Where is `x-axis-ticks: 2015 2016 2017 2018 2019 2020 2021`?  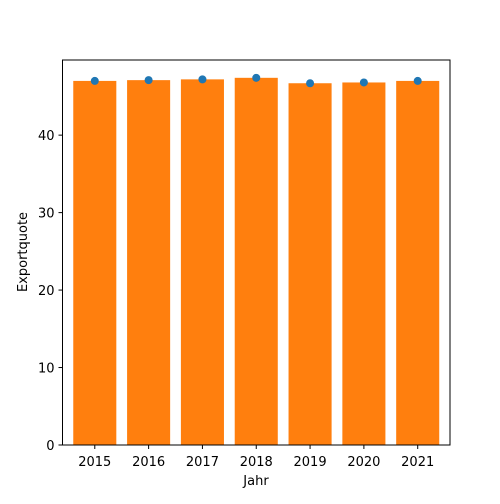
x-axis-ticks: 2015 2016 2017 2018 2019 2020 2021 is located at coordinates (256, 457).